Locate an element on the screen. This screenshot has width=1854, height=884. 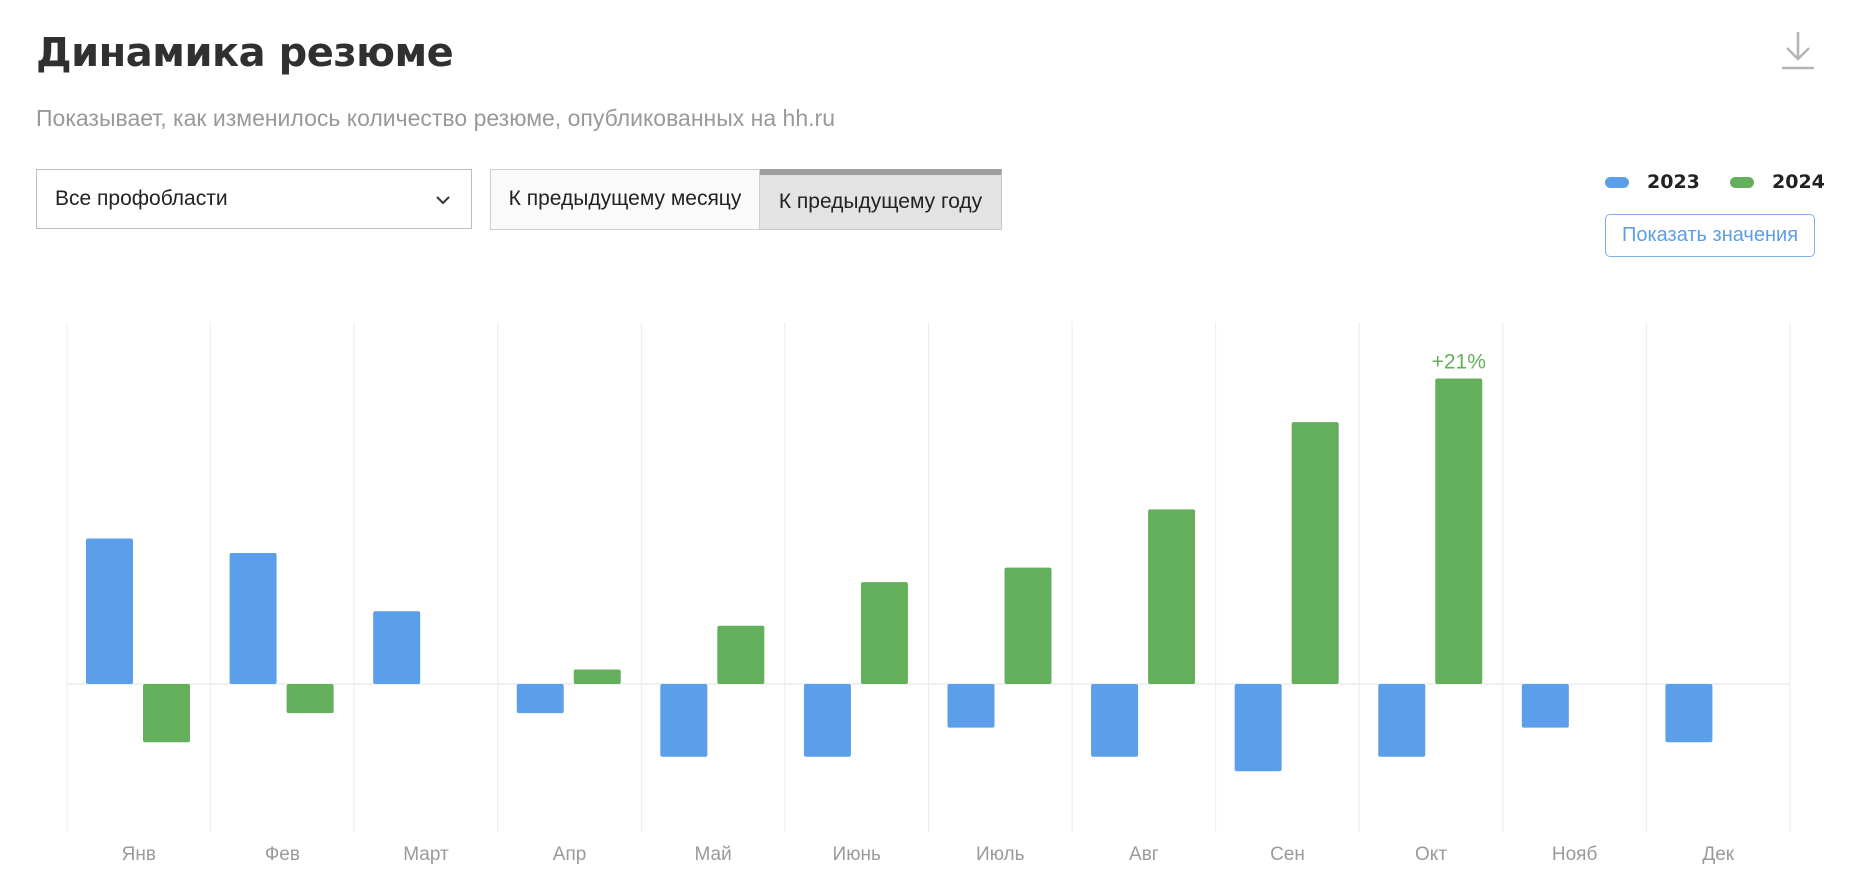
bar-2023-Сен is located at coordinates (1258, 728).